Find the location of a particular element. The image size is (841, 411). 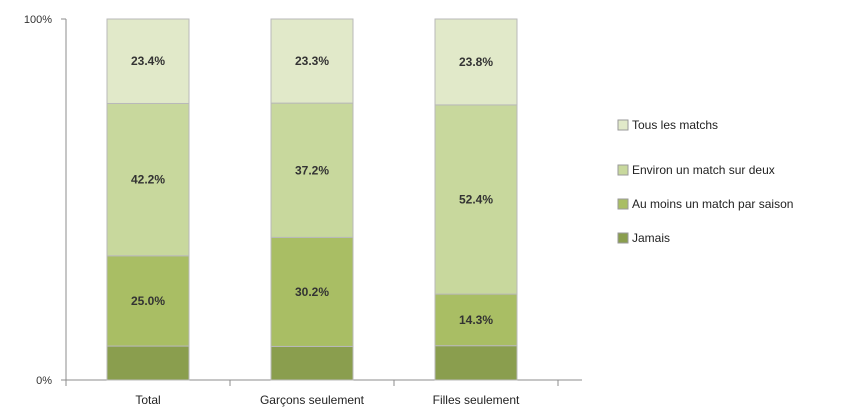

bar-data-label: 14.3% is located at coordinates (476, 320).